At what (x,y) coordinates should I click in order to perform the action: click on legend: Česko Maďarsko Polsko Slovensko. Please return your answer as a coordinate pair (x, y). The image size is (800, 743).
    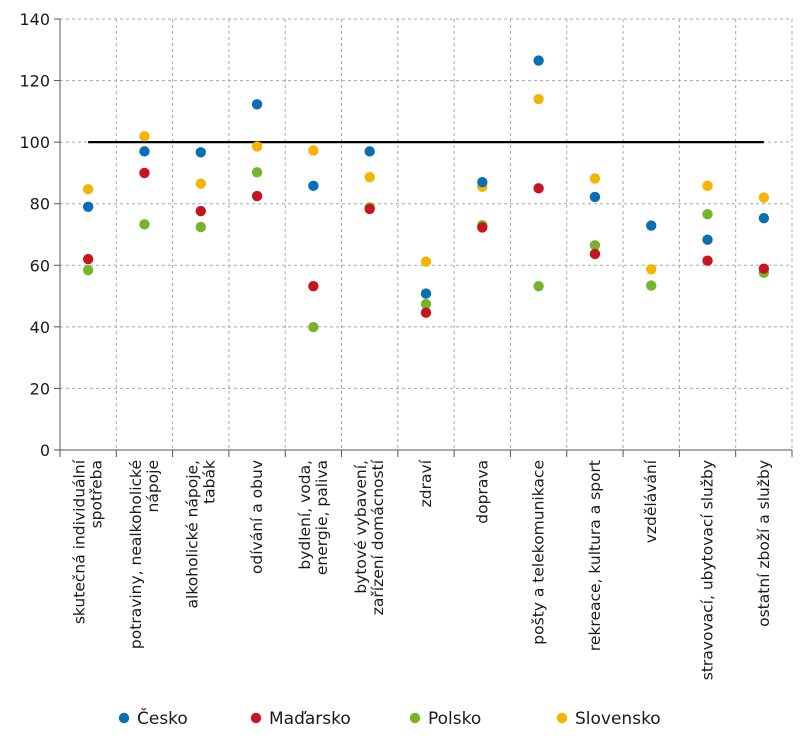
    Looking at the image, I should click on (389, 718).